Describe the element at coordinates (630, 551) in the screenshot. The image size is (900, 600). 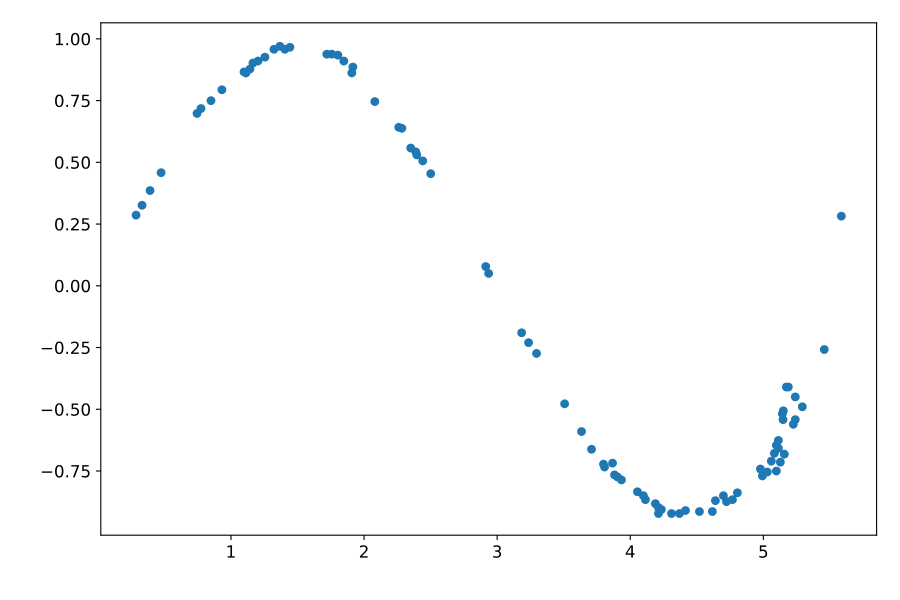
I see `x-tick-label: 4` at that location.